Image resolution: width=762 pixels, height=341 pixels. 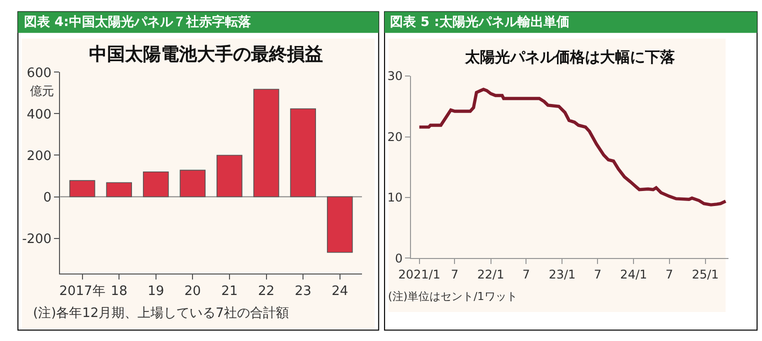 What do you see at coordinates (156, 292) in the screenshot?
I see `x-tick-label: 19` at bounding box center [156, 292].